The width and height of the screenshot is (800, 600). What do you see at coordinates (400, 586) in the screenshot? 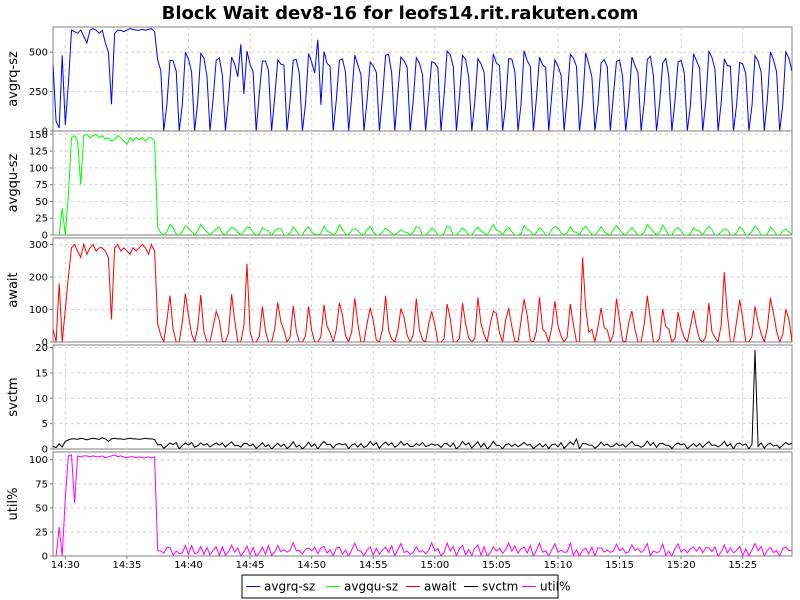
I see `legend-box` at bounding box center [400, 586].